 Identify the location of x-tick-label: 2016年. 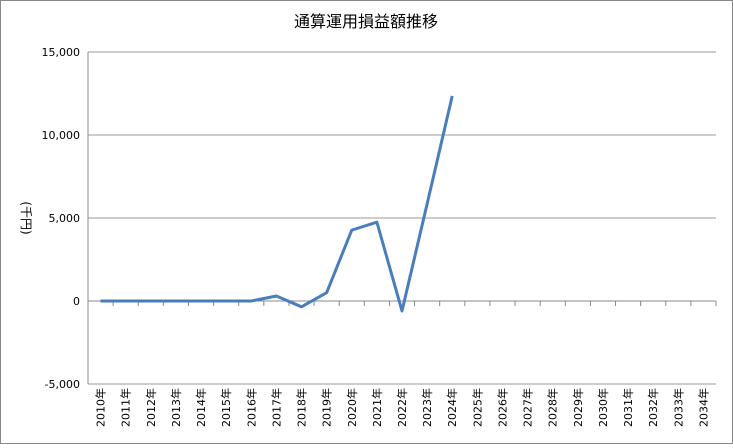
(251, 407).